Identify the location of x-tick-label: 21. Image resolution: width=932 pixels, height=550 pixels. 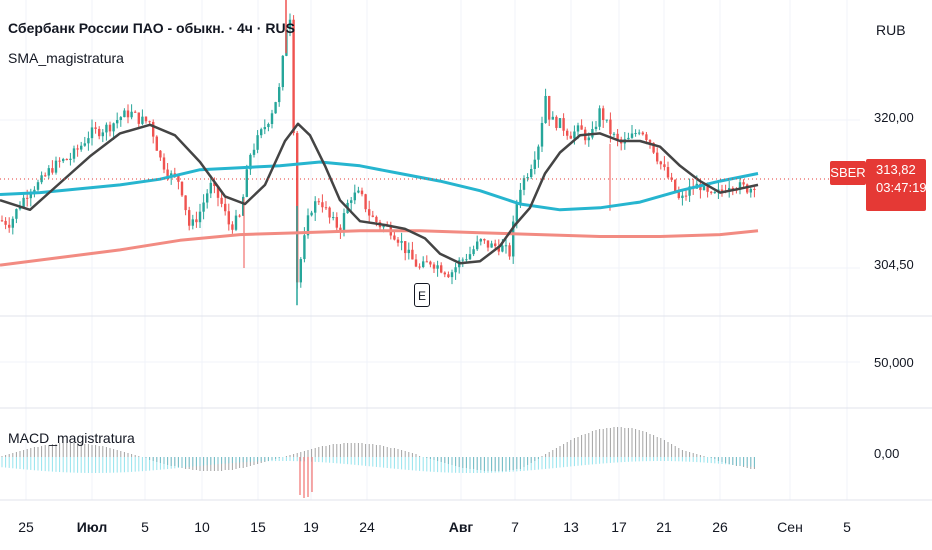
(664, 527).